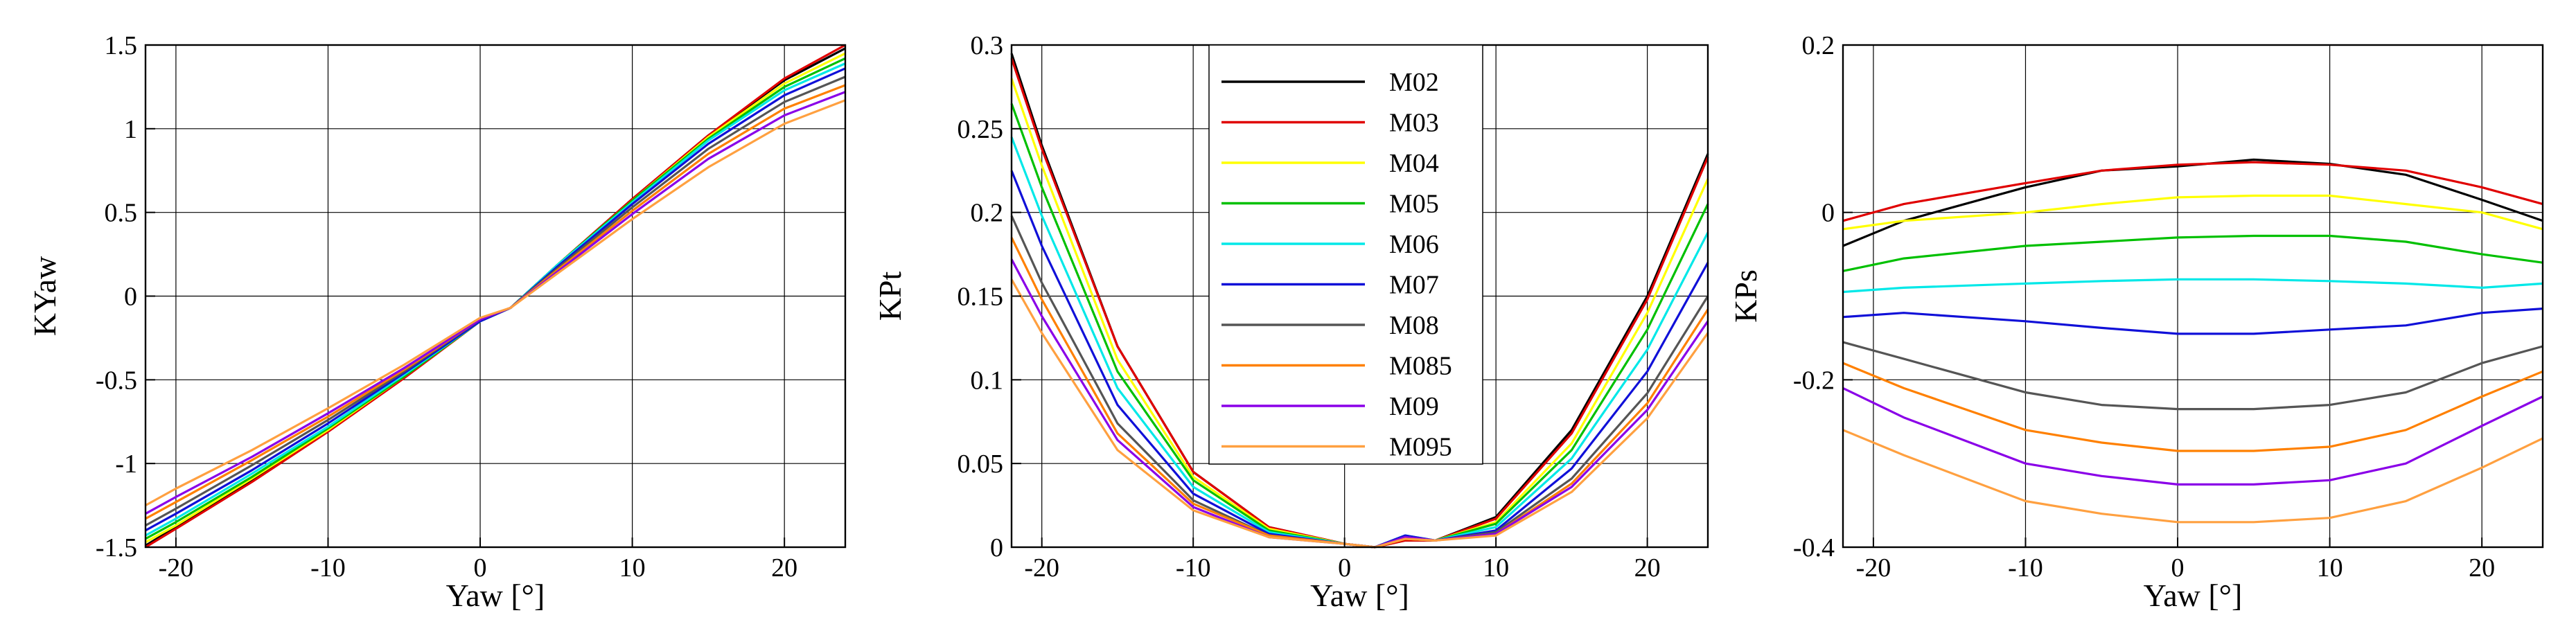  Describe the element at coordinates (1421, 366) in the screenshot. I see `legend-label-m085: M085` at that location.